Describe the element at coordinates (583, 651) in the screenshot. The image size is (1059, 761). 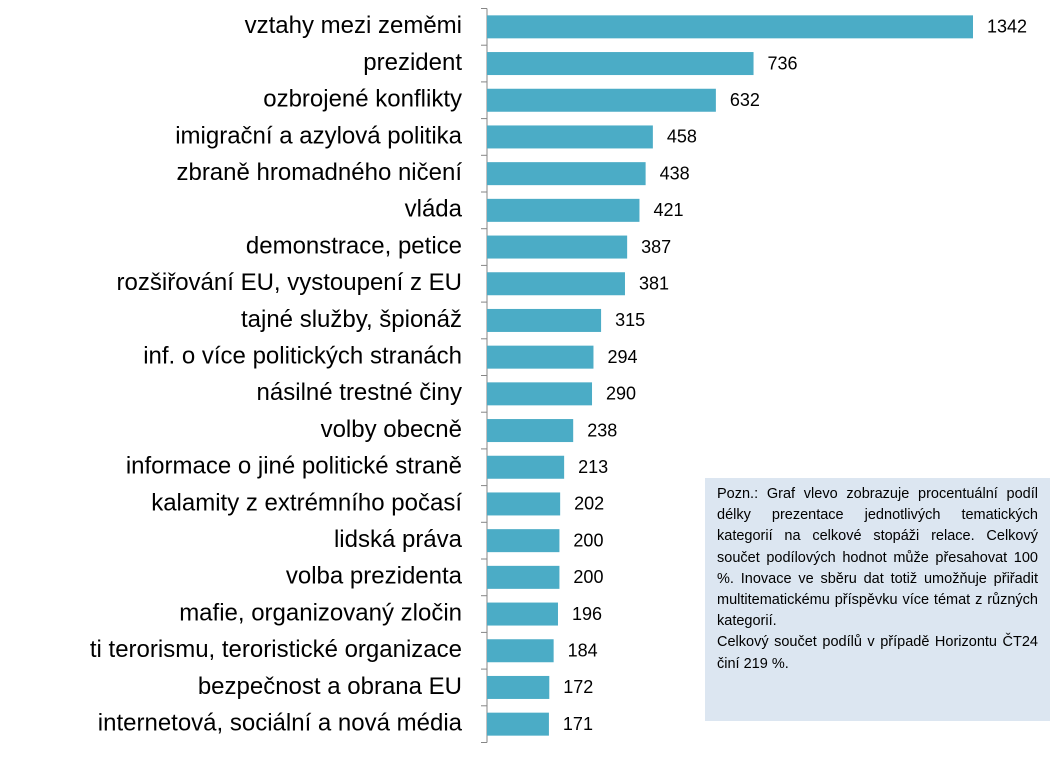
I see `value-label: 184` at that location.